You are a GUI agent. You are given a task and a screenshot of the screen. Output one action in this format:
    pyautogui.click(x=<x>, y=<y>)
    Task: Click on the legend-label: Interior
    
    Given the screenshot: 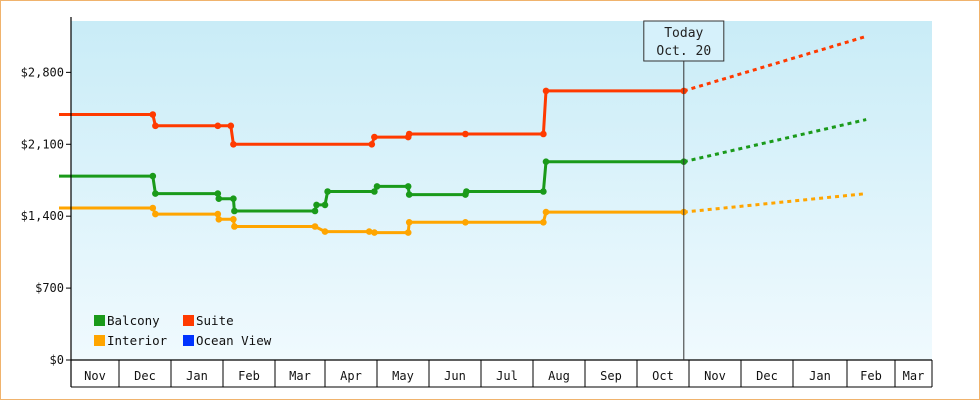 What is the action you would take?
    pyautogui.click(x=137, y=340)
    